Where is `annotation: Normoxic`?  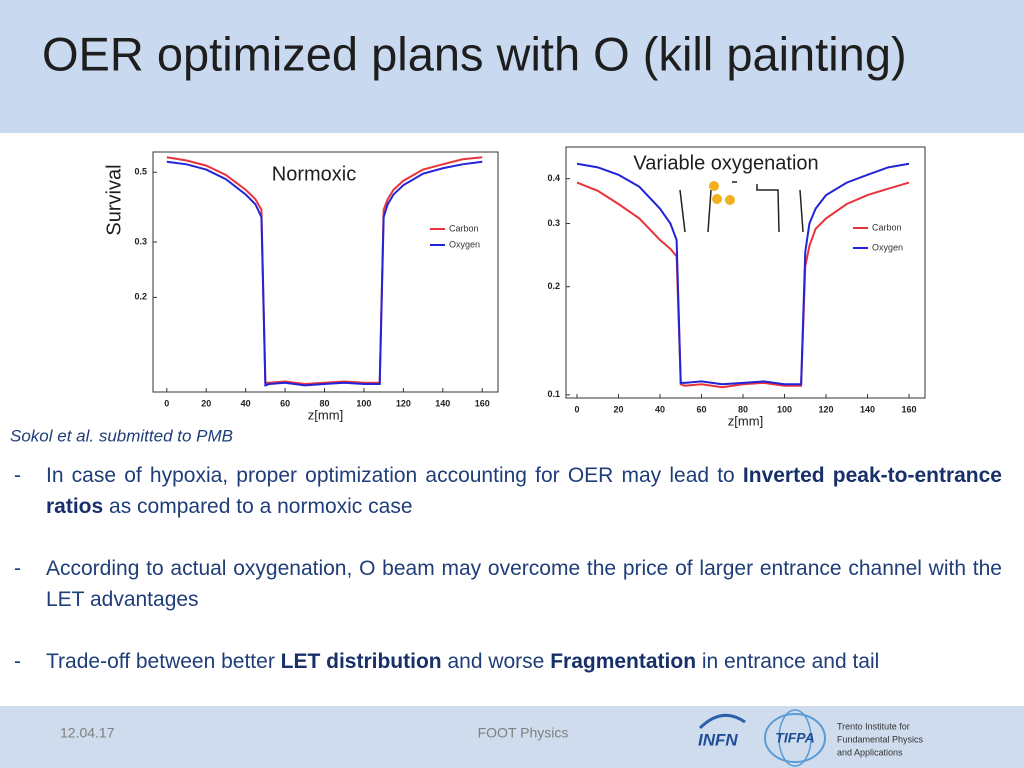
annotation: Normoxic is located at coordinates (314, 174).